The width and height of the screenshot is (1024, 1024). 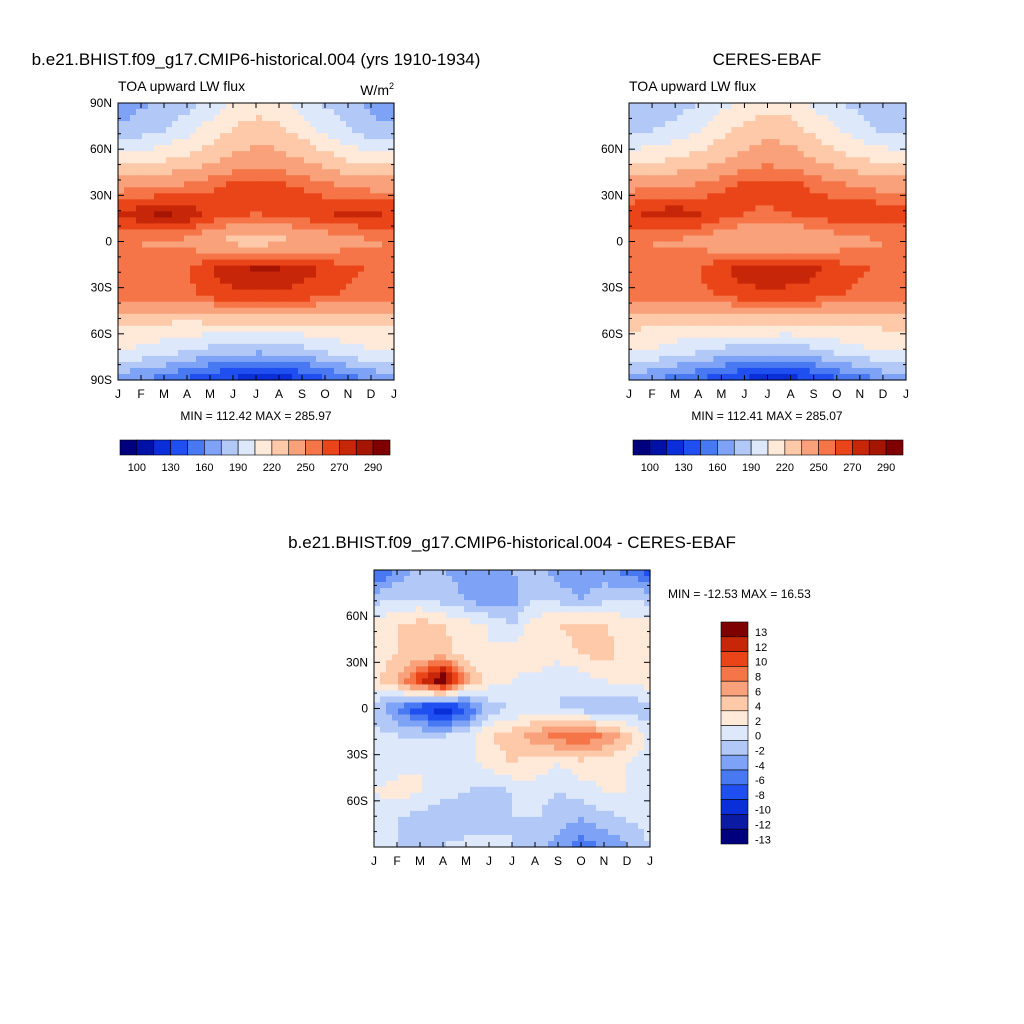 I want to click on colorbar-label: 220, so click(x=272, y=468).